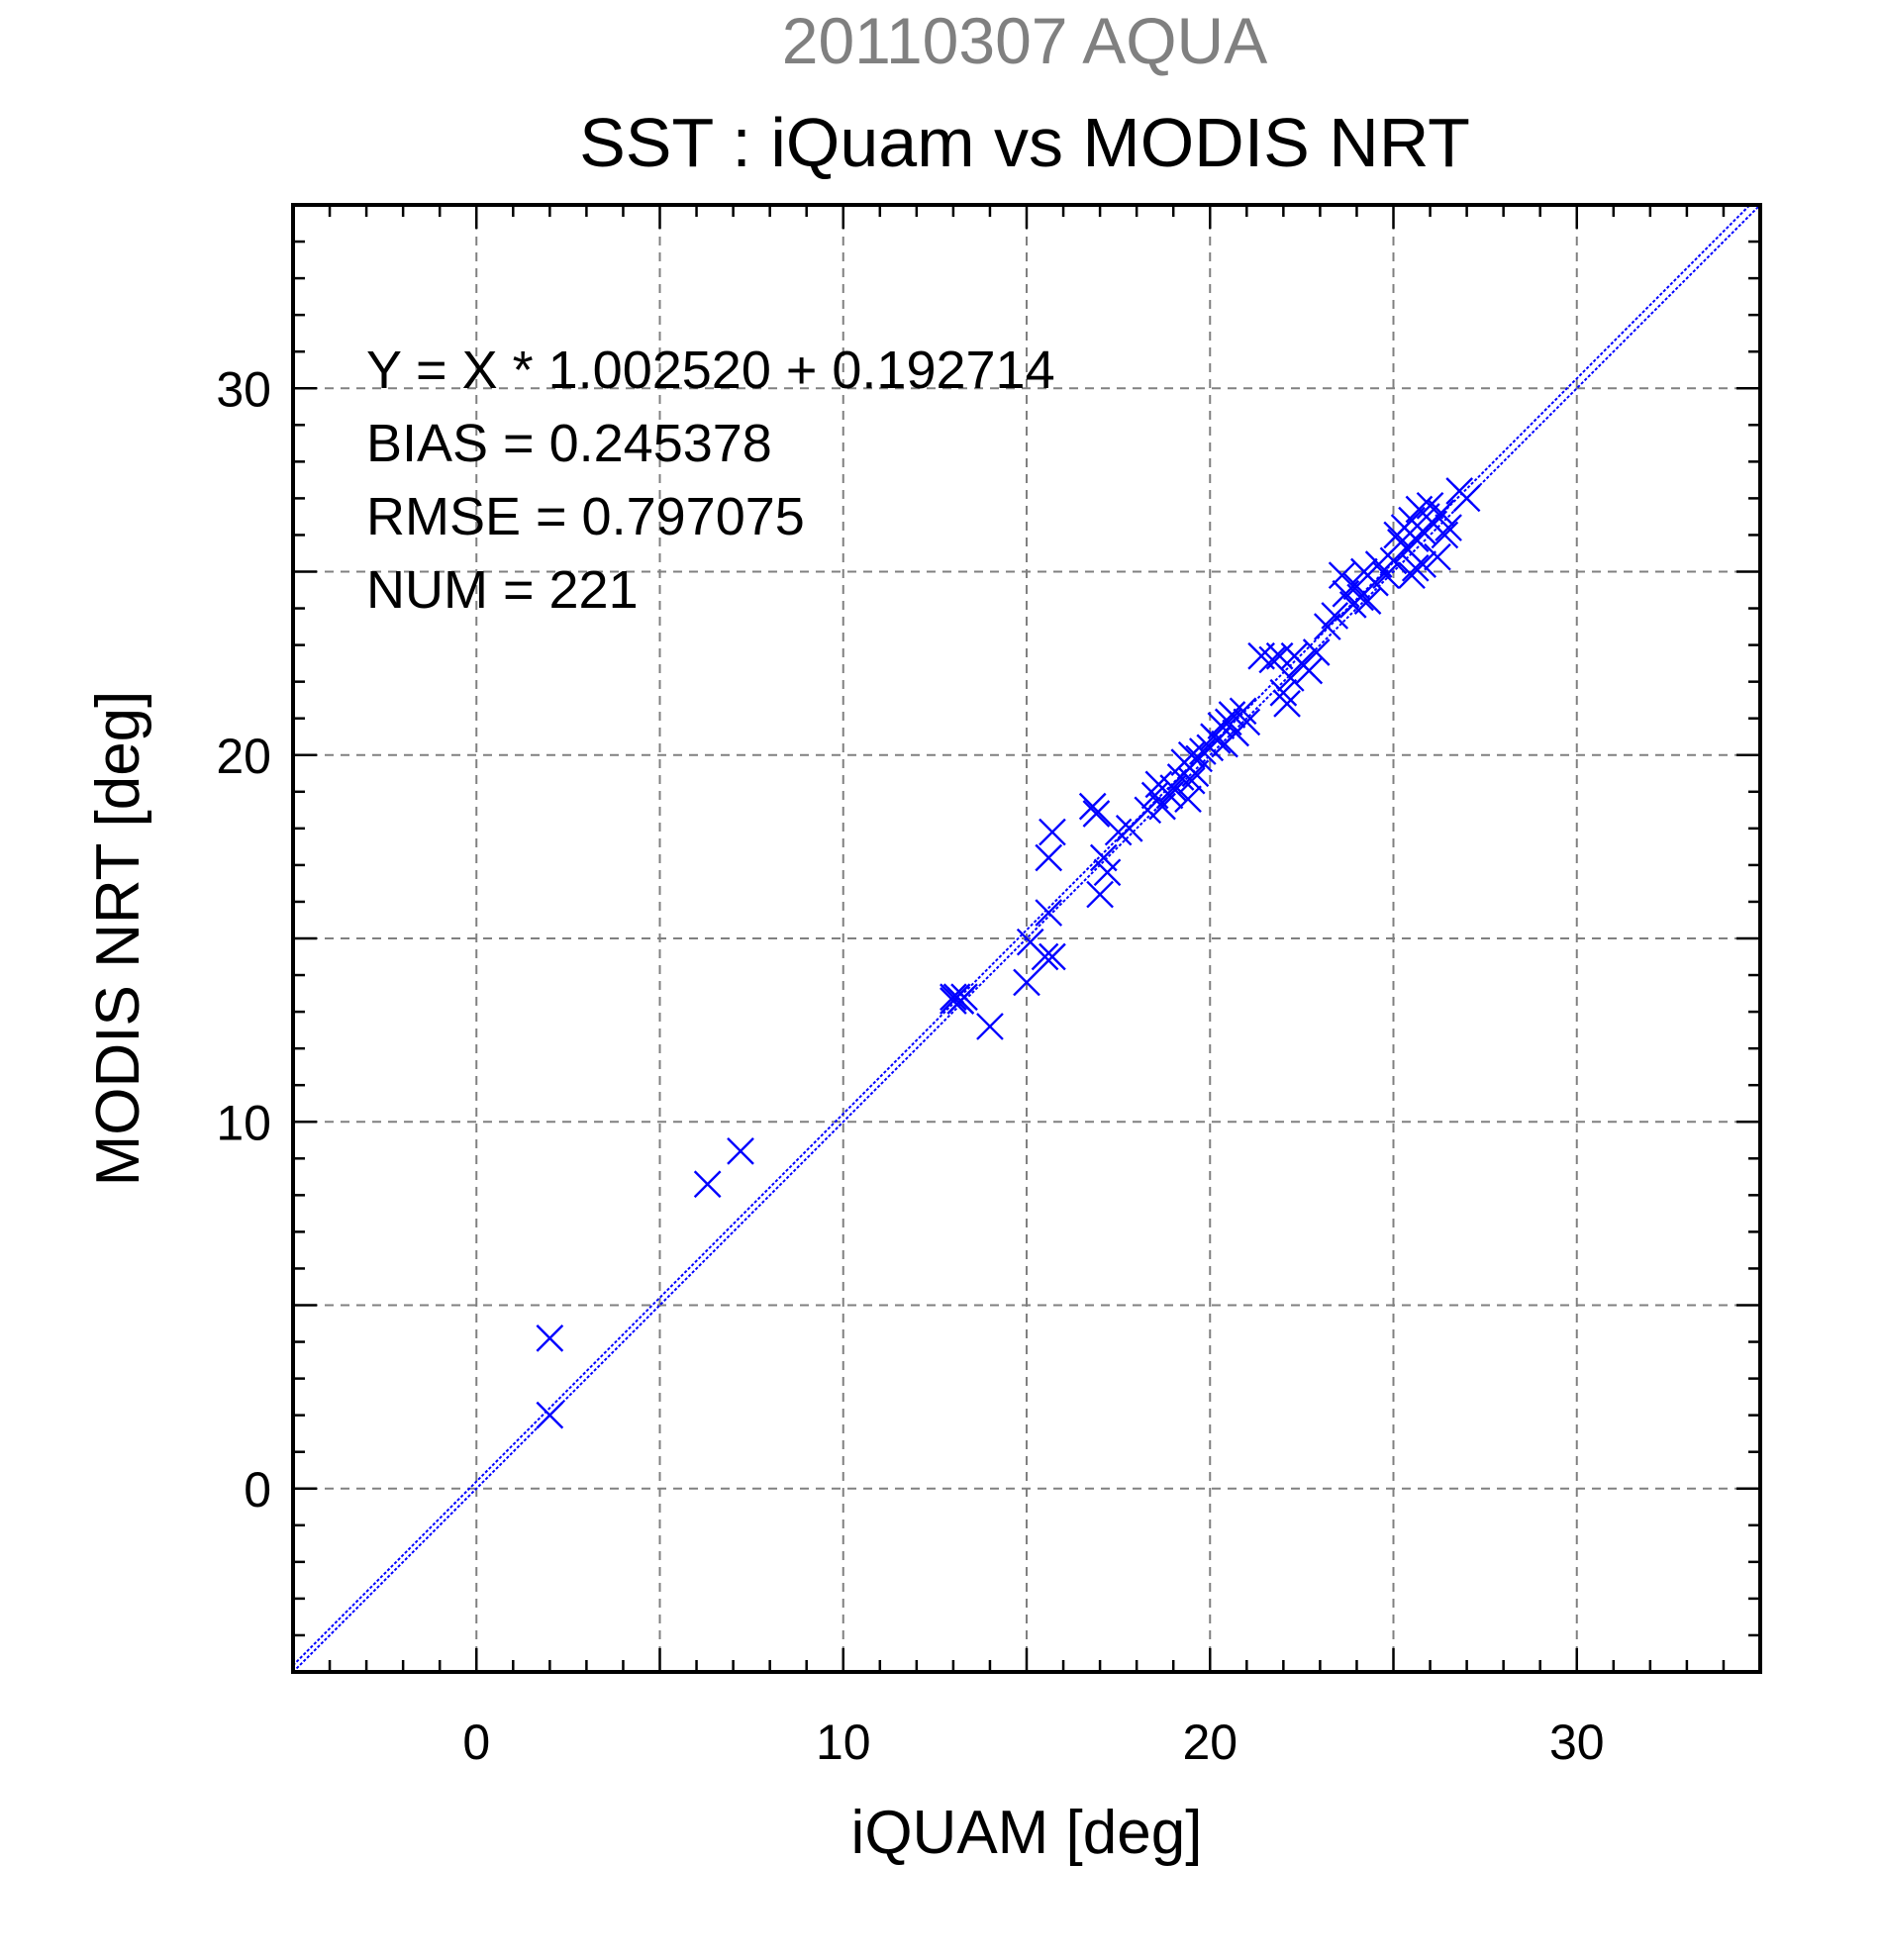  Describe the element at coordinates (1210, 1742) in the screenshot. I see `x-tick-label: 20` at that location.